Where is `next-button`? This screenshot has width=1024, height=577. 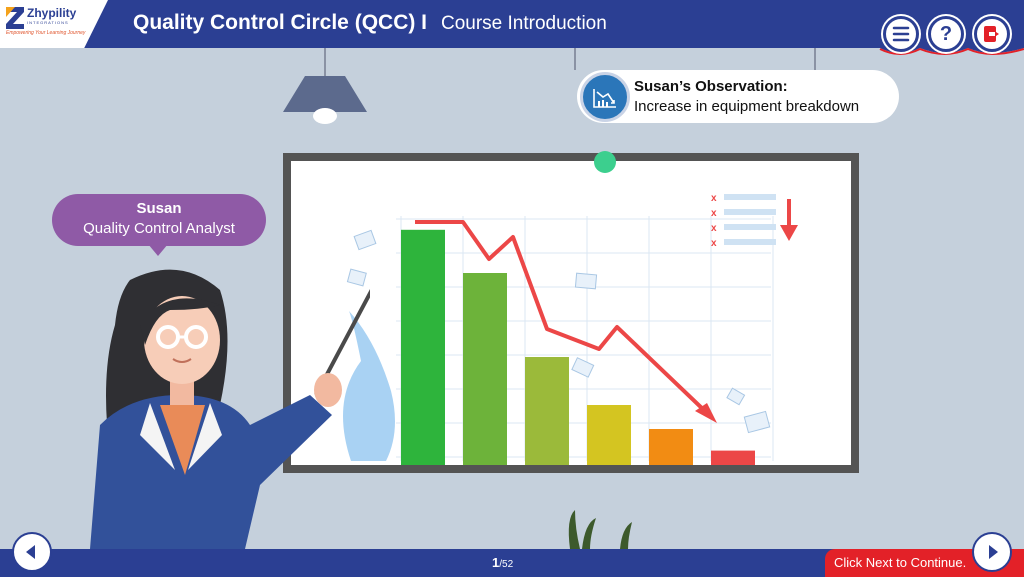 next-button is located at coordinates (992, 552).